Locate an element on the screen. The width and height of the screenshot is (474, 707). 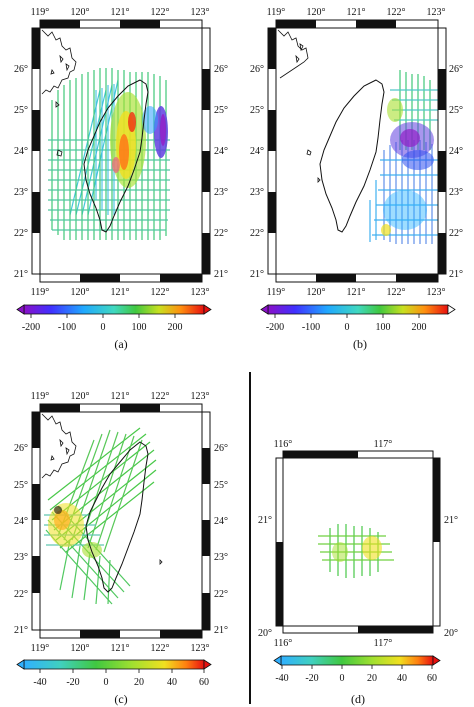
panel-c-mainland-coast is located at coordinates (102, 489).